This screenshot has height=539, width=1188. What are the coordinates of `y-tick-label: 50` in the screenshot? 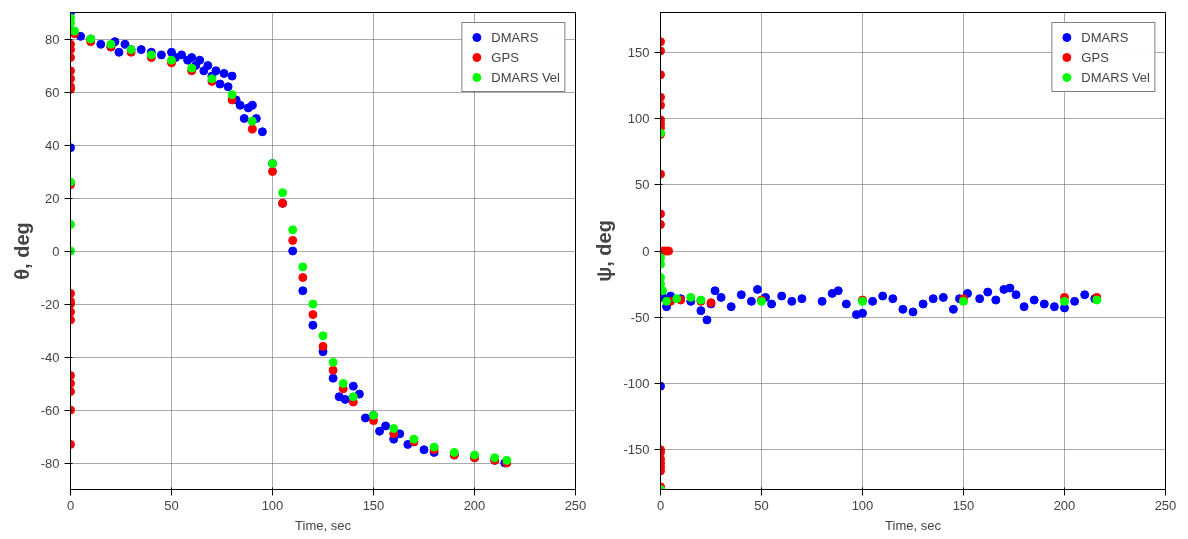 It's located at (642, 185).